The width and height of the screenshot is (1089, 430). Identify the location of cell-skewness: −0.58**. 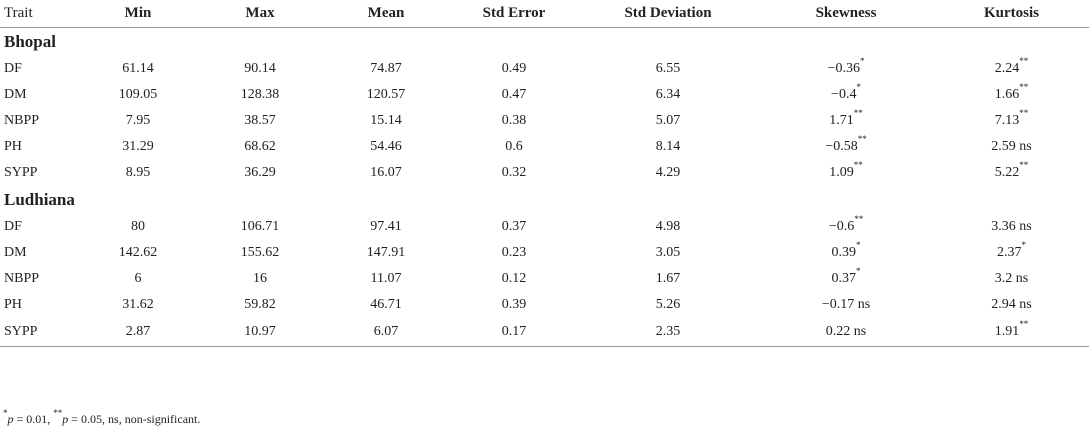
(846, 147).